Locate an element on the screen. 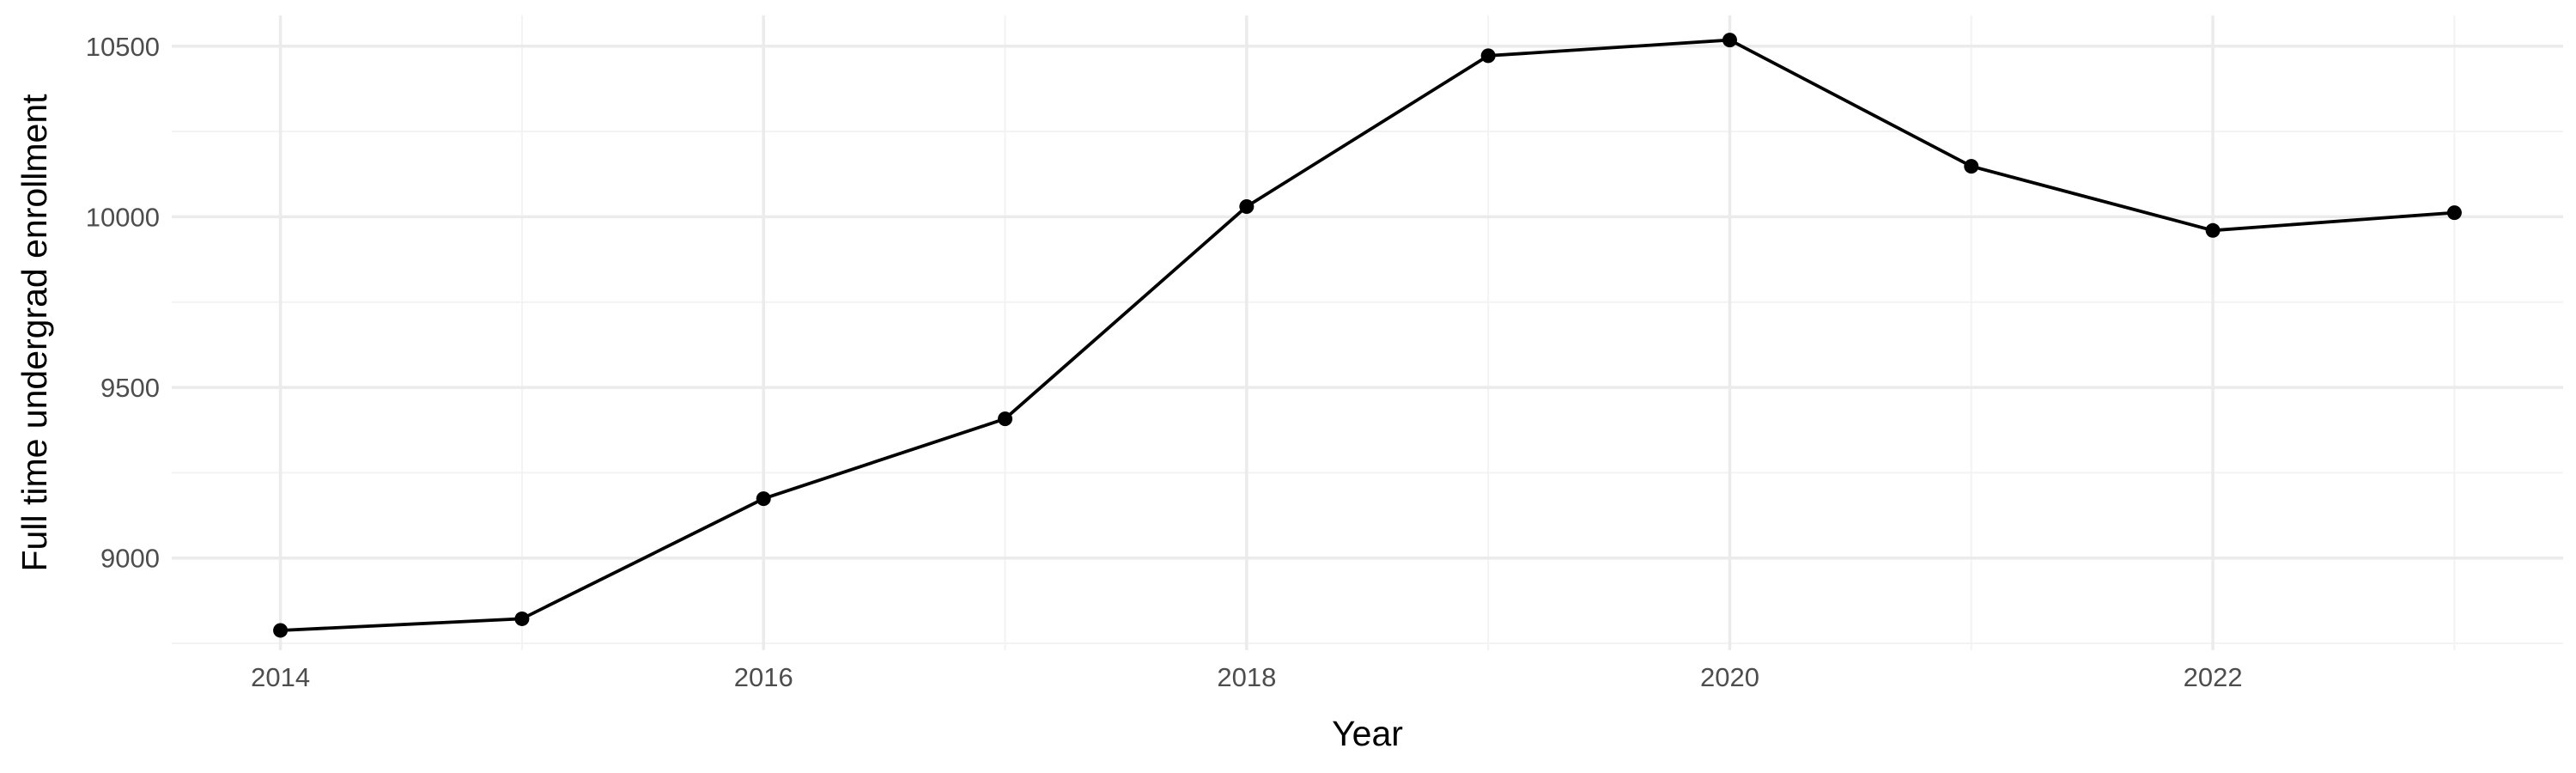 Image resolution: width=2576 pixels, height=773 pixels. x-axis-tick-labels: 2014 2016 2018 2020 2022 is located at coordinates (1246, 677).